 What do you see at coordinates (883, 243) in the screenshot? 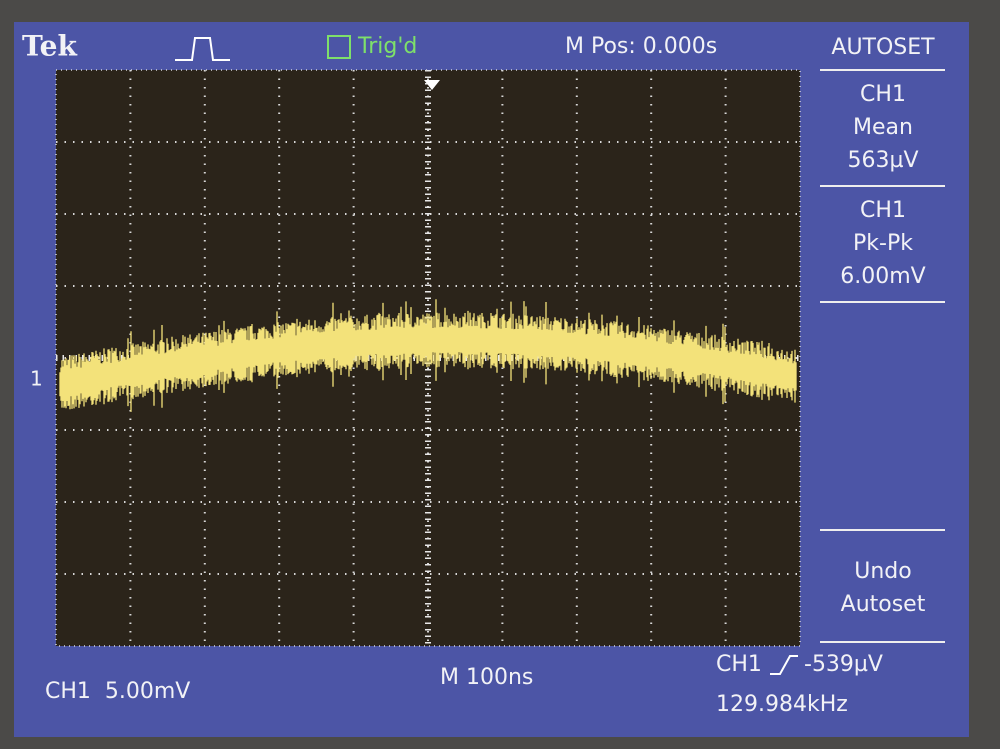
I see `menu-item-text: Pk-Pk` at bounding box center [883, 243].